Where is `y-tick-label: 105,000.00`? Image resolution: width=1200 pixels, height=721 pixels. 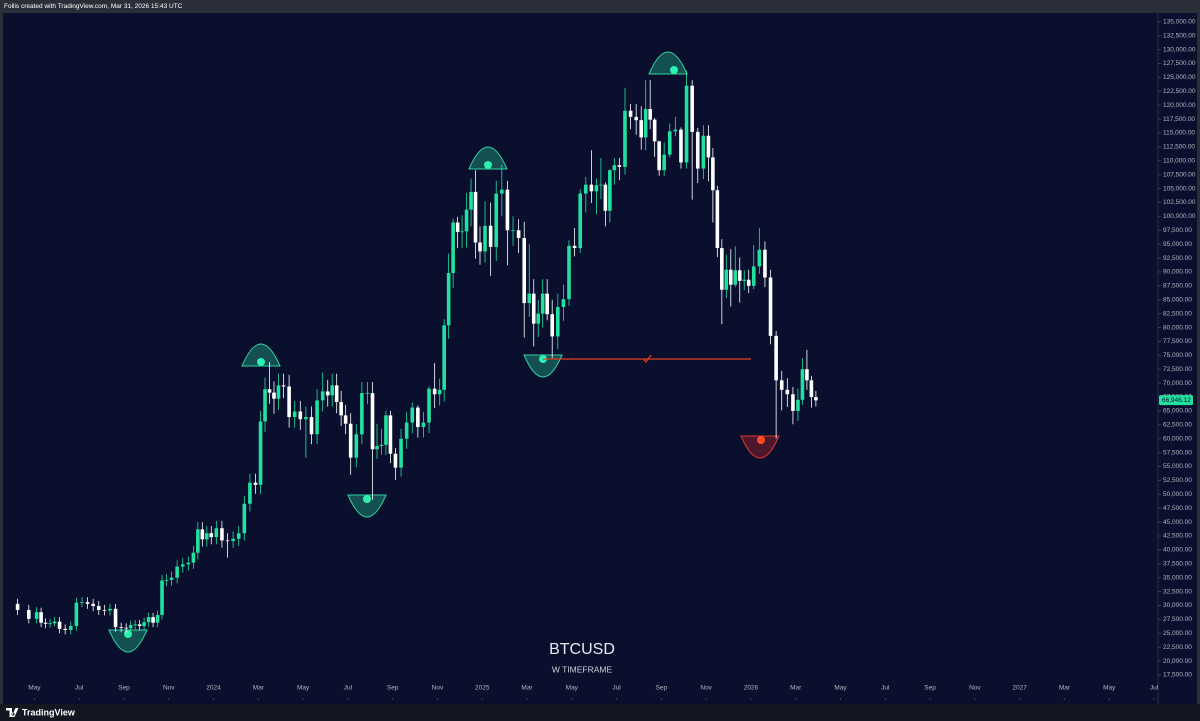 y-tick-label: 105,000.00 is located at coordinates (1179, 188).